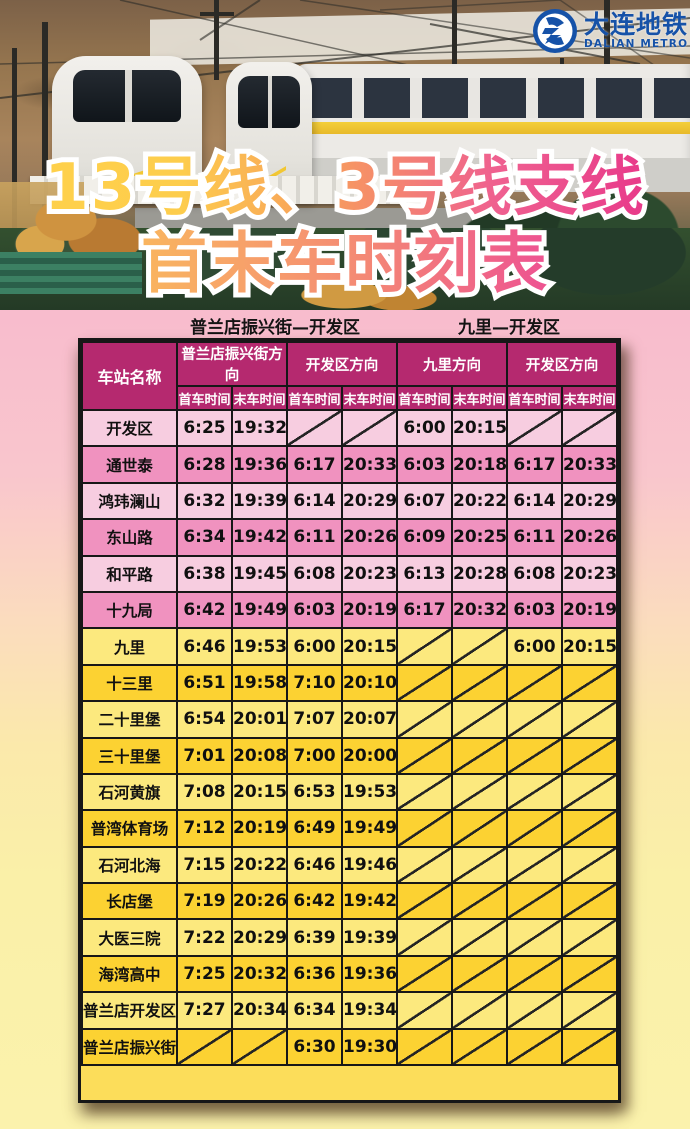  Describe the element at coordinates (349, 610) in the screenshot. I see `timetable-row: 十九局 6:42 19:49 6:03 20:19 6:17 20:32 6:03 20:19` at that location.